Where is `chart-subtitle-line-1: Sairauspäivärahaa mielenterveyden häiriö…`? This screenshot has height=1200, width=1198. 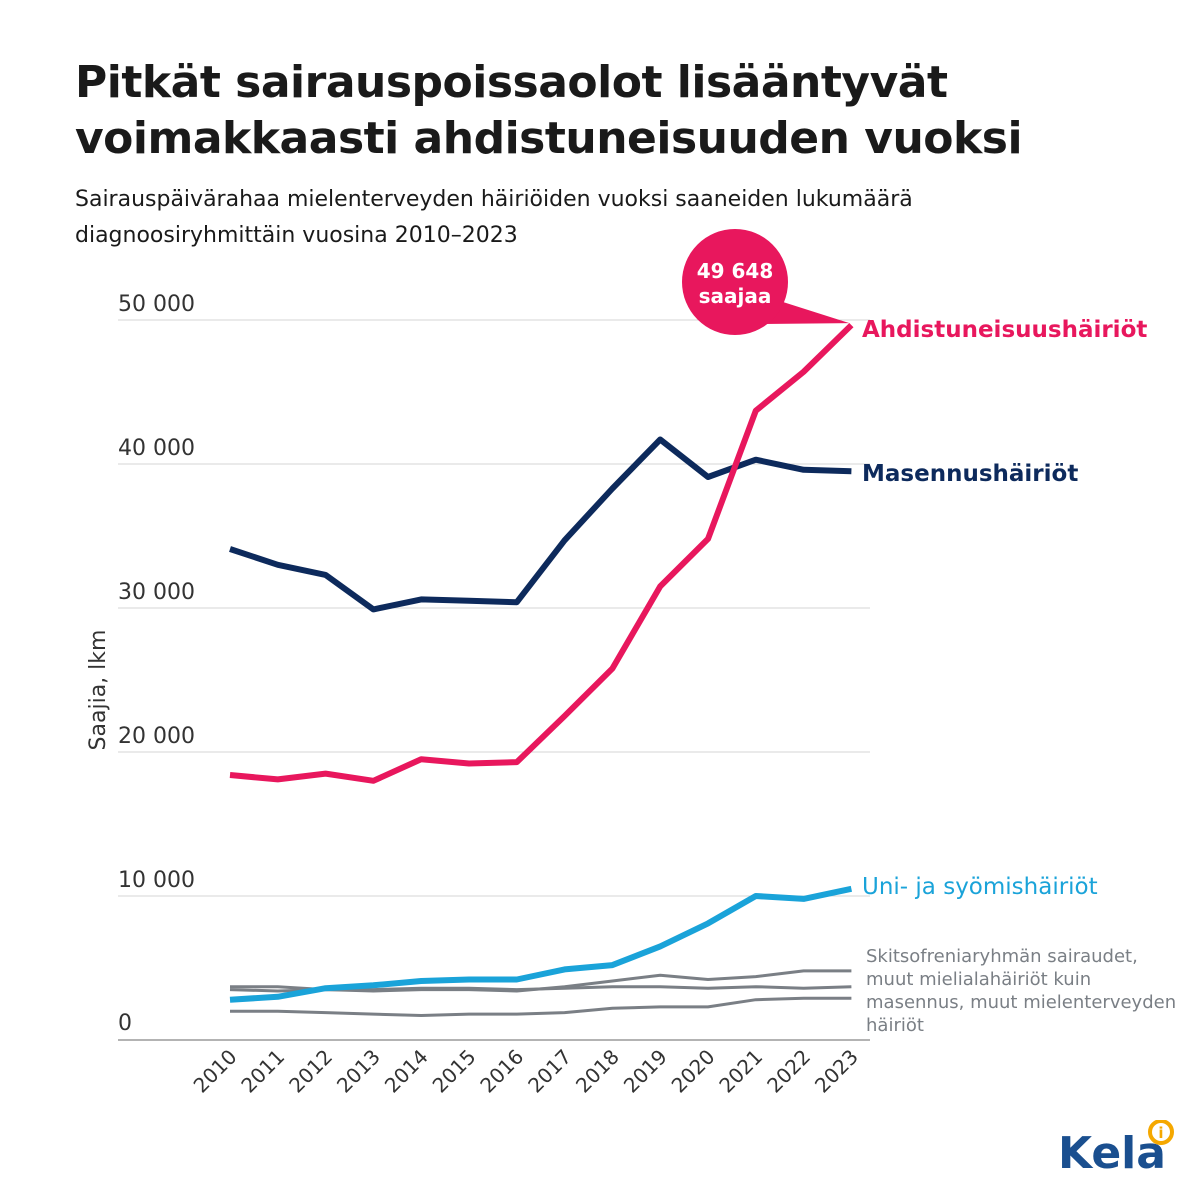 chart-subtitle-line-1: Sairauspäivärahaa mielenterveyden häiriö… is located at coordinates (494, 199).